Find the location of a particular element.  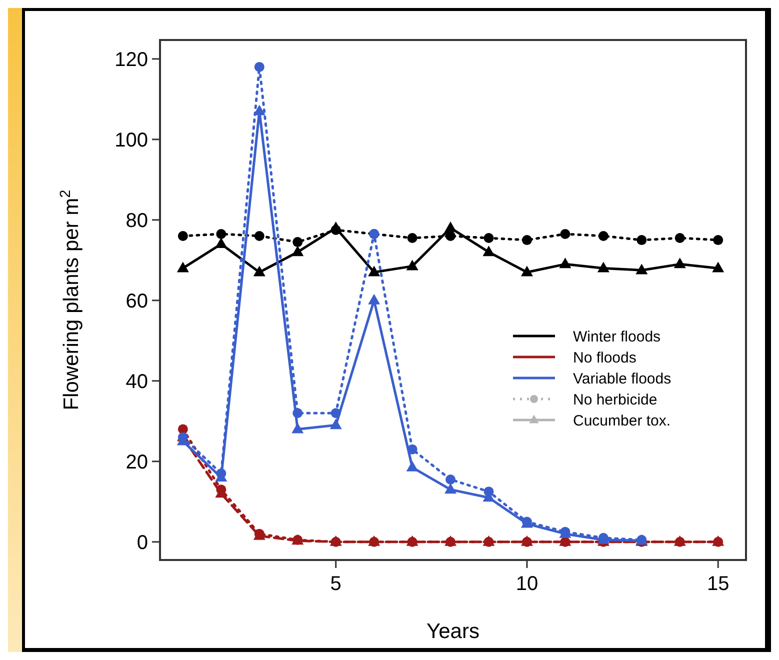

legend-label: Variable floods is located at coordinates (622, 379).